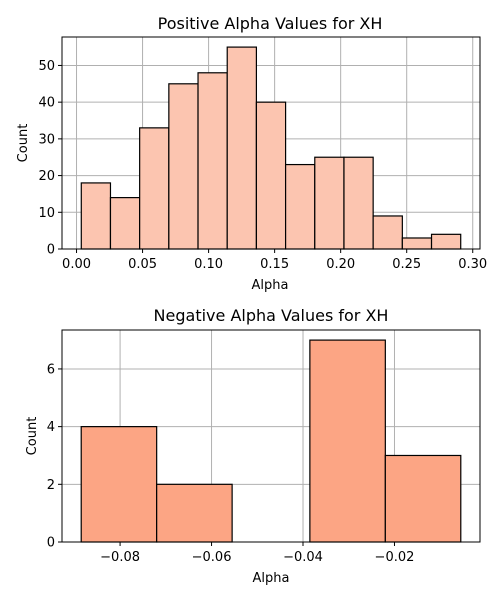 This screenshot has height=600, width=500. Describe the element at coordinates (120, 557) in the screenshot. I see `x-tick-label: −0.08` at that location.